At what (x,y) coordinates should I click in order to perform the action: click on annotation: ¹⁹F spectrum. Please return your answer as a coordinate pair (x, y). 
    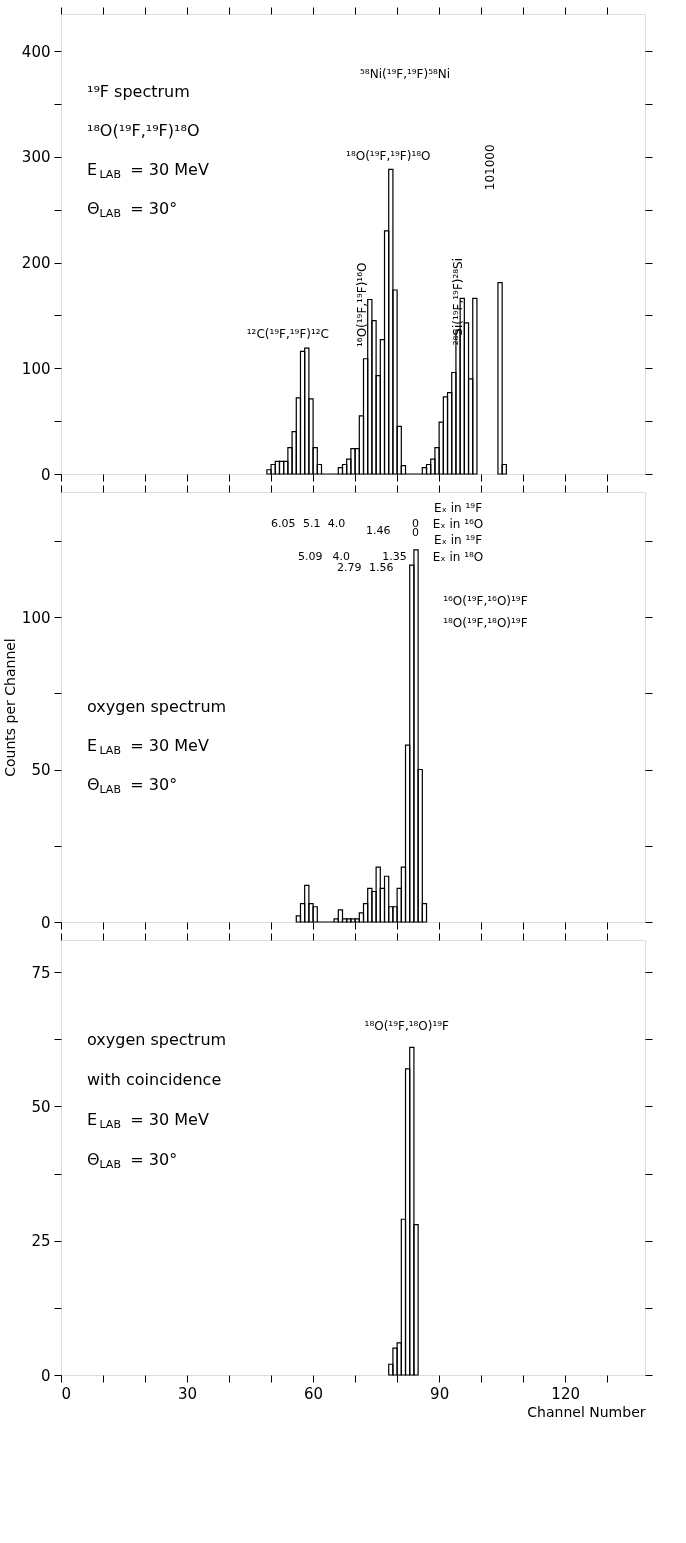
    Looking at the image, I should click on (138, 91).